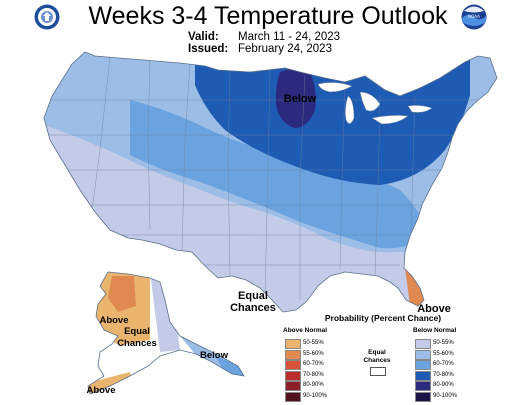 Image resolution: width=525 pixels, height=405 pixels. I want to click on issued-date: February 24, 2023, so click(285, 49).